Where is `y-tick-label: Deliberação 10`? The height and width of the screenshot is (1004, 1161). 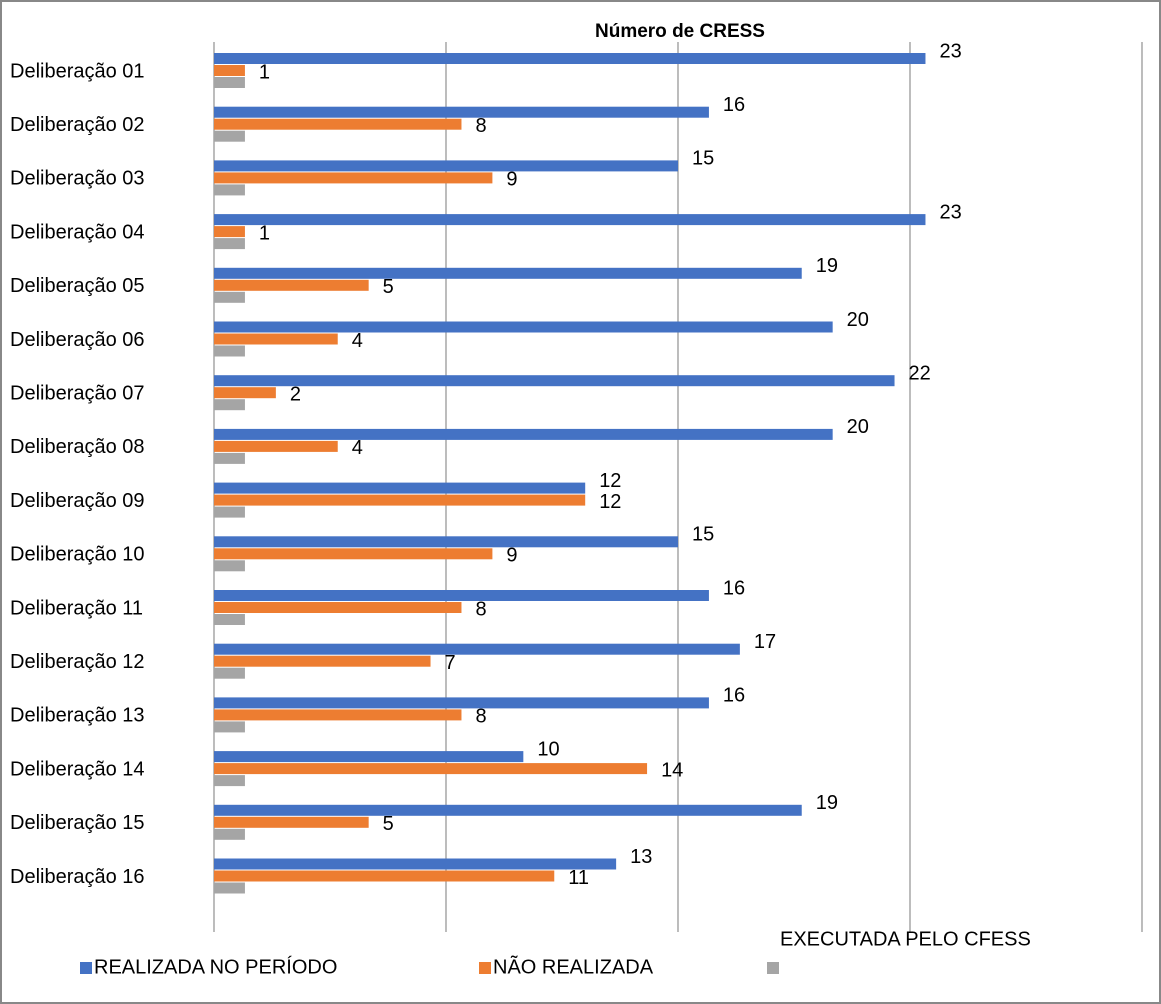 y-tick-label: Deliberação 10 is located at coordinates (77, 555).